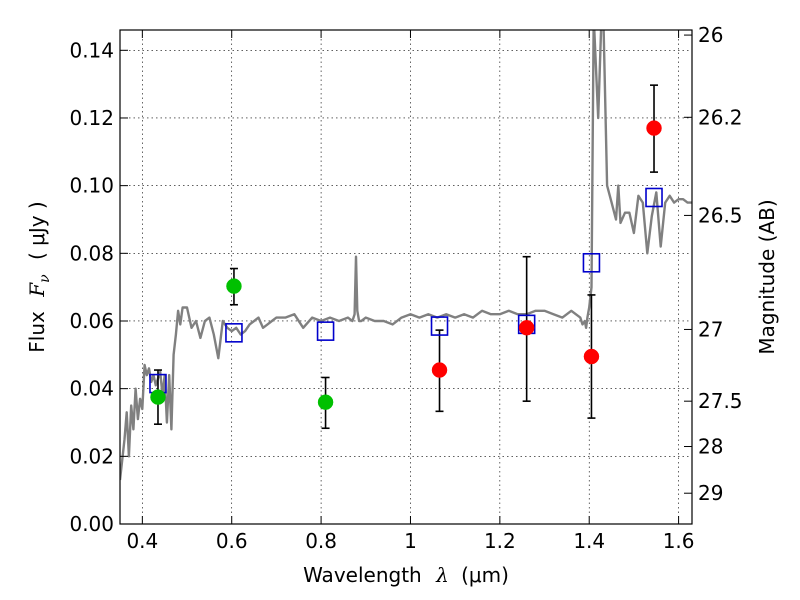  I want to click on x-tick-label: 1.6, so click(679, 541).